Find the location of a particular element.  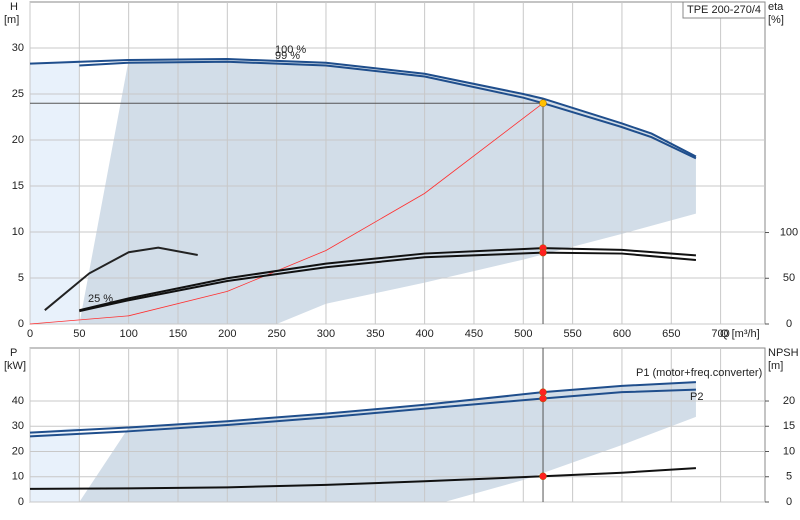

series-label: 25 % is located at coordinates (100, 299).